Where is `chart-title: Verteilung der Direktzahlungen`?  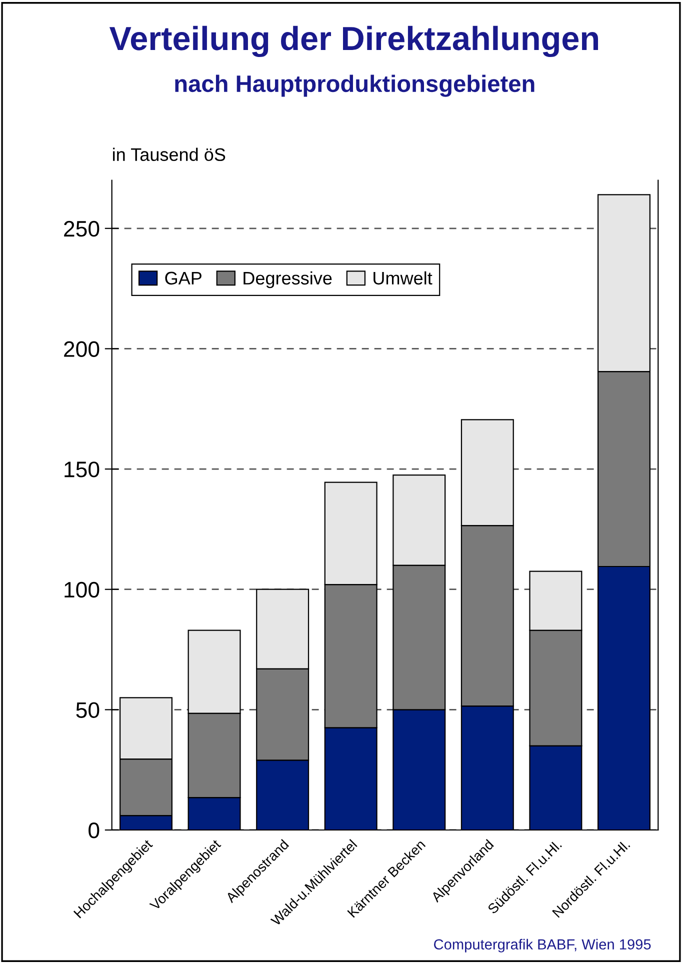 chart-title: Verteilung der Direktzahlungen is located at coordinates (353, 42).